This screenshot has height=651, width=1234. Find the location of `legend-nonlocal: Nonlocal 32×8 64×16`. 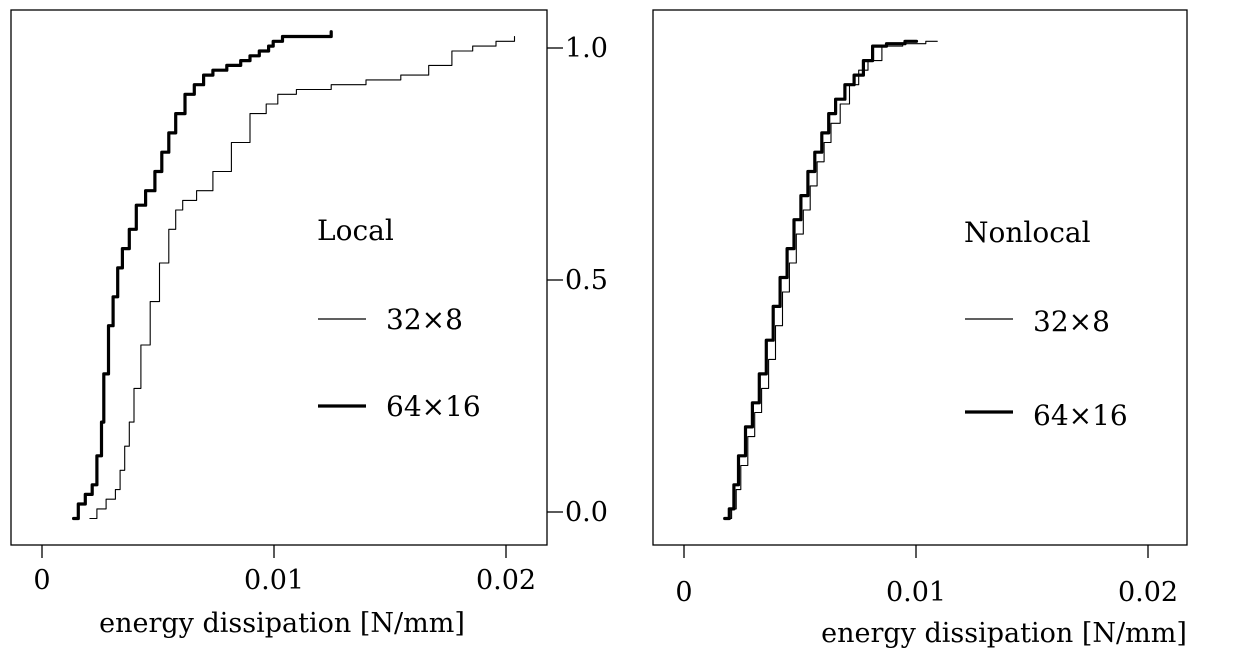

legend-nonlocal: Nonlocal 32×8 64×16 is located at coordinates (1046, 324).